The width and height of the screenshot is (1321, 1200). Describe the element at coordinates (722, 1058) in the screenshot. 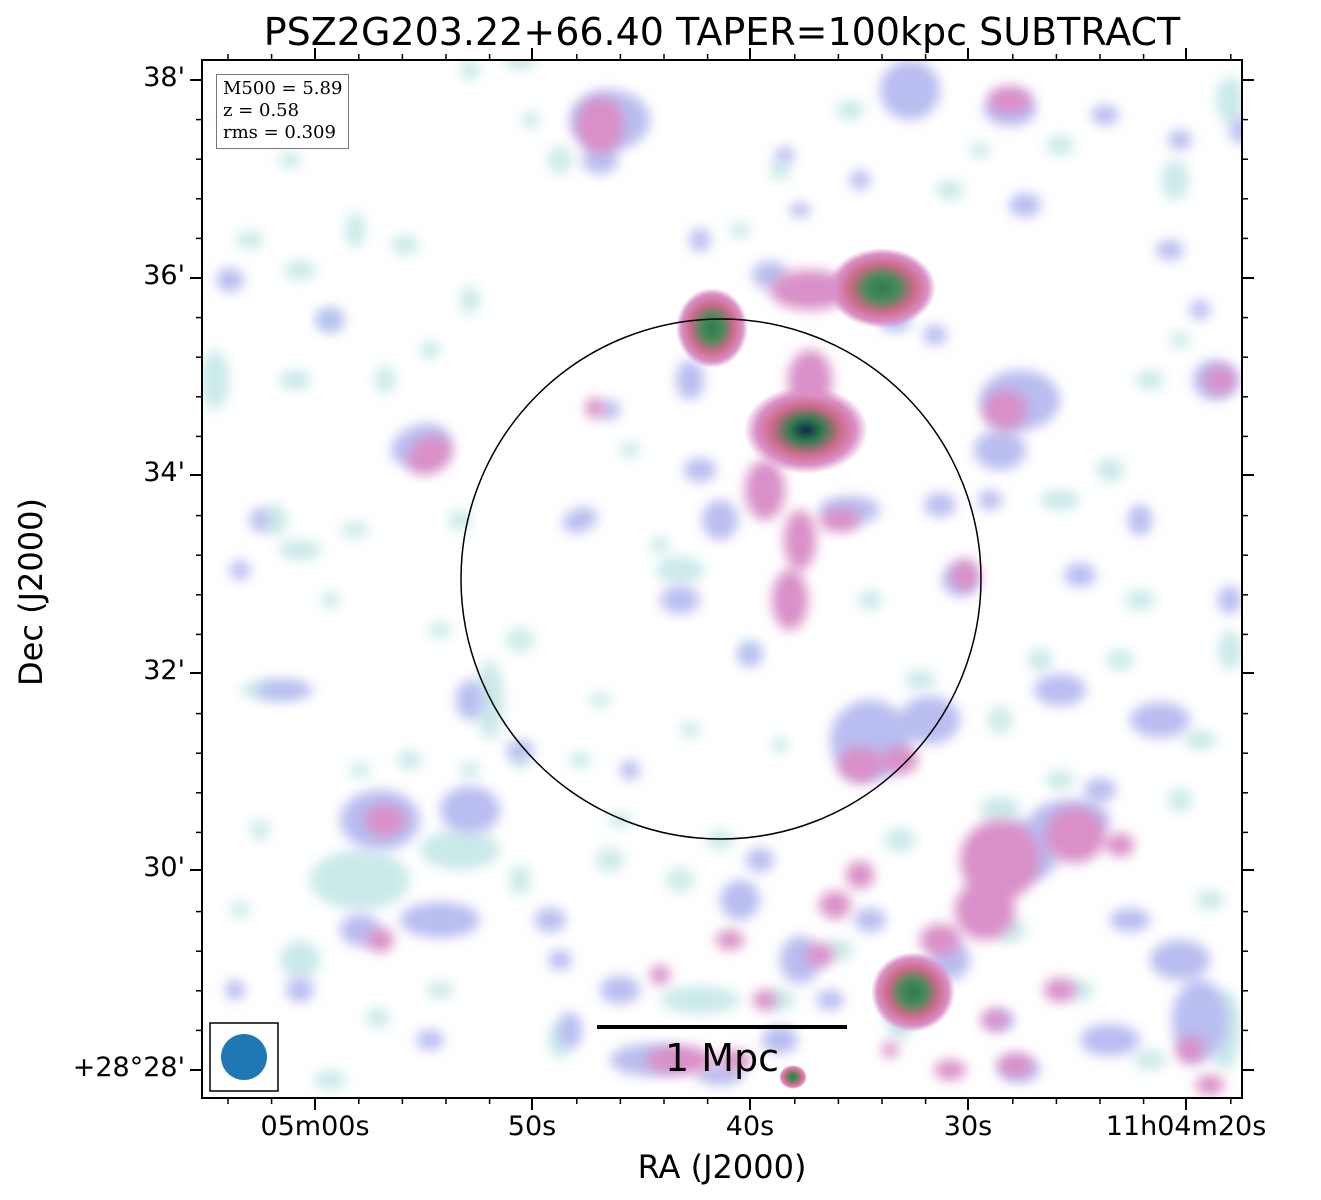

I see `scale-bar-label: 1 Mpc` at that location.